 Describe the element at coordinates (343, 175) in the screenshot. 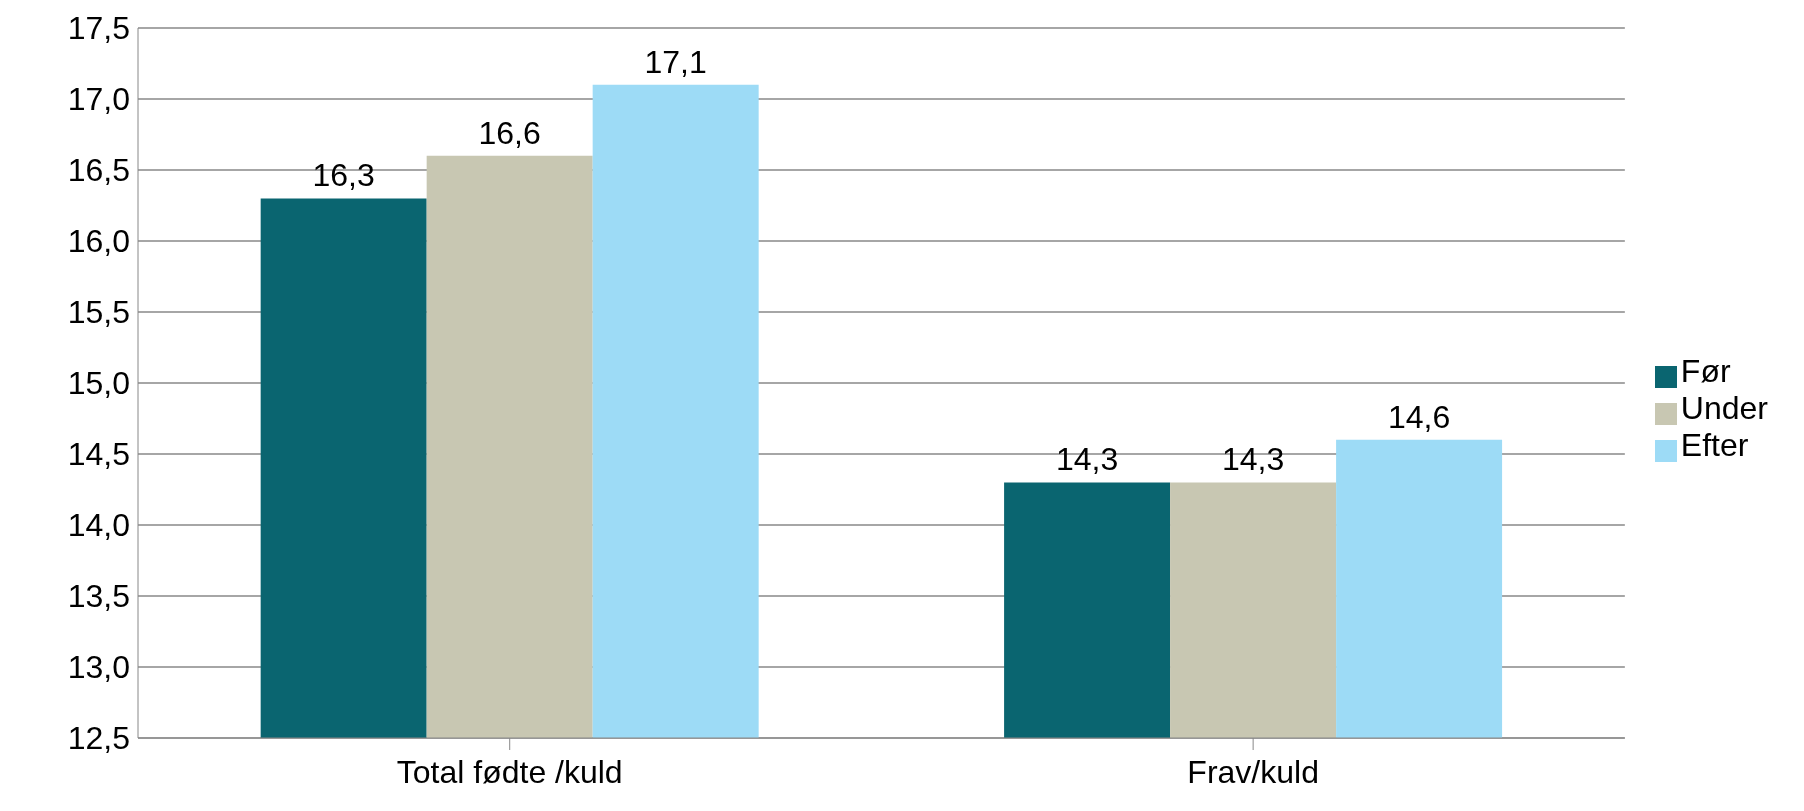

I see `data-label: 16,3` at that location.